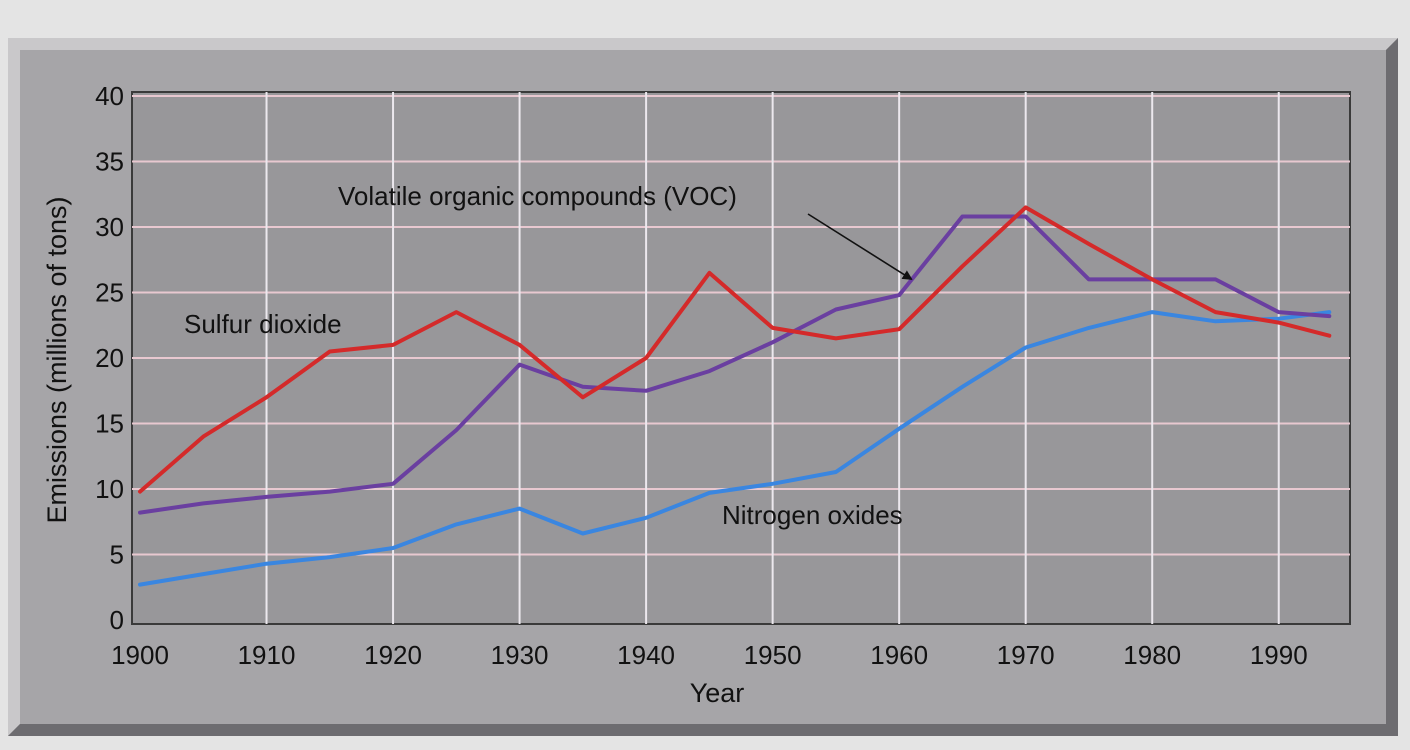 This screenshot has height=750, width=1410. I want to click on y-tick-label: 25, so click(109, 293).